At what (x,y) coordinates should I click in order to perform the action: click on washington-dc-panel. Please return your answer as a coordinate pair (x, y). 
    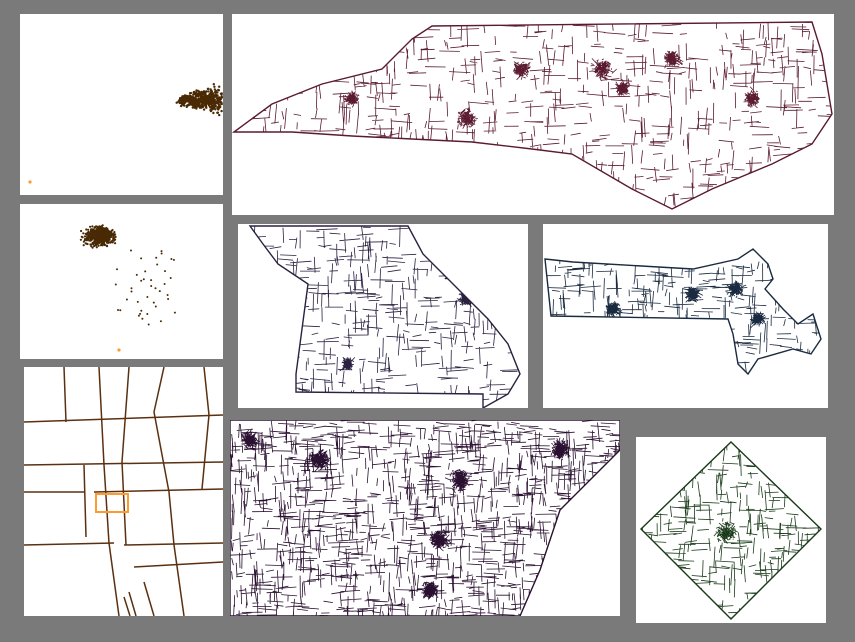
    Looking at the image, I should click on (731, 530).